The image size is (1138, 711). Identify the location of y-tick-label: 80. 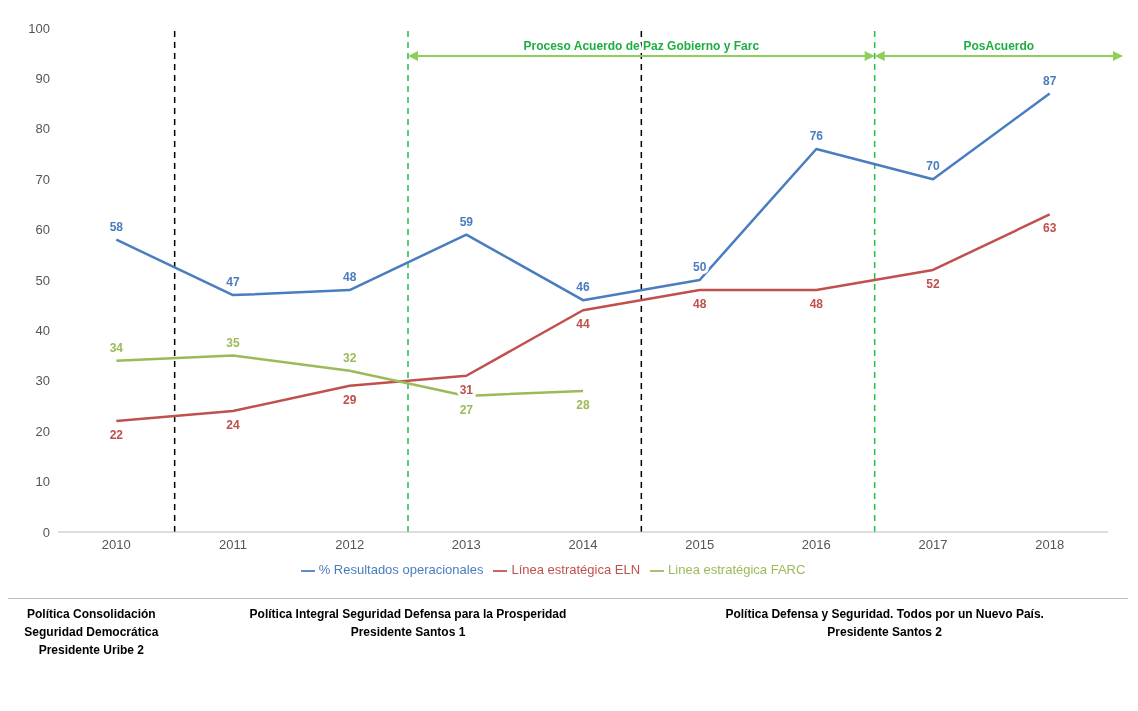
(42, 129).